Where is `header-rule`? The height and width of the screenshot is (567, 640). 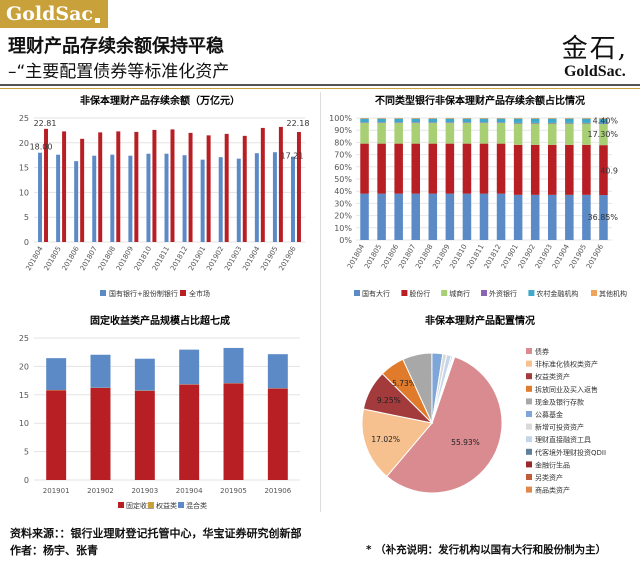 header-rule is located at coordinates (320, 85).